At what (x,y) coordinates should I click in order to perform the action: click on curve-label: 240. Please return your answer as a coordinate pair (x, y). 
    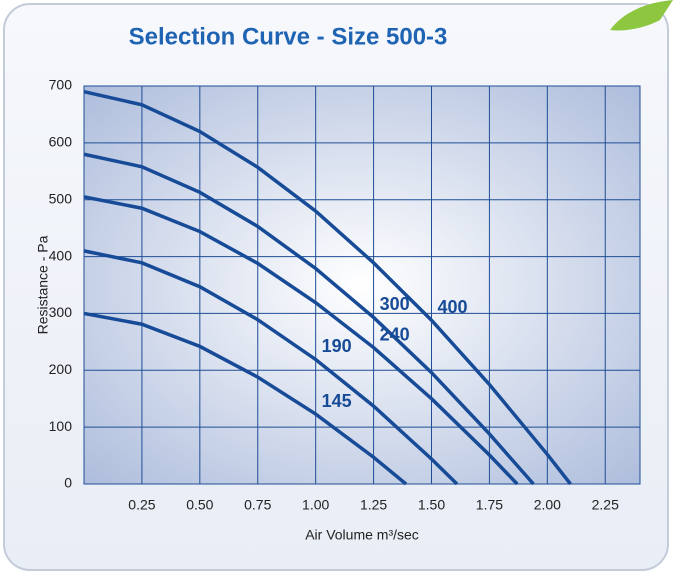
    Looking at the image, I should click on (395, 334).